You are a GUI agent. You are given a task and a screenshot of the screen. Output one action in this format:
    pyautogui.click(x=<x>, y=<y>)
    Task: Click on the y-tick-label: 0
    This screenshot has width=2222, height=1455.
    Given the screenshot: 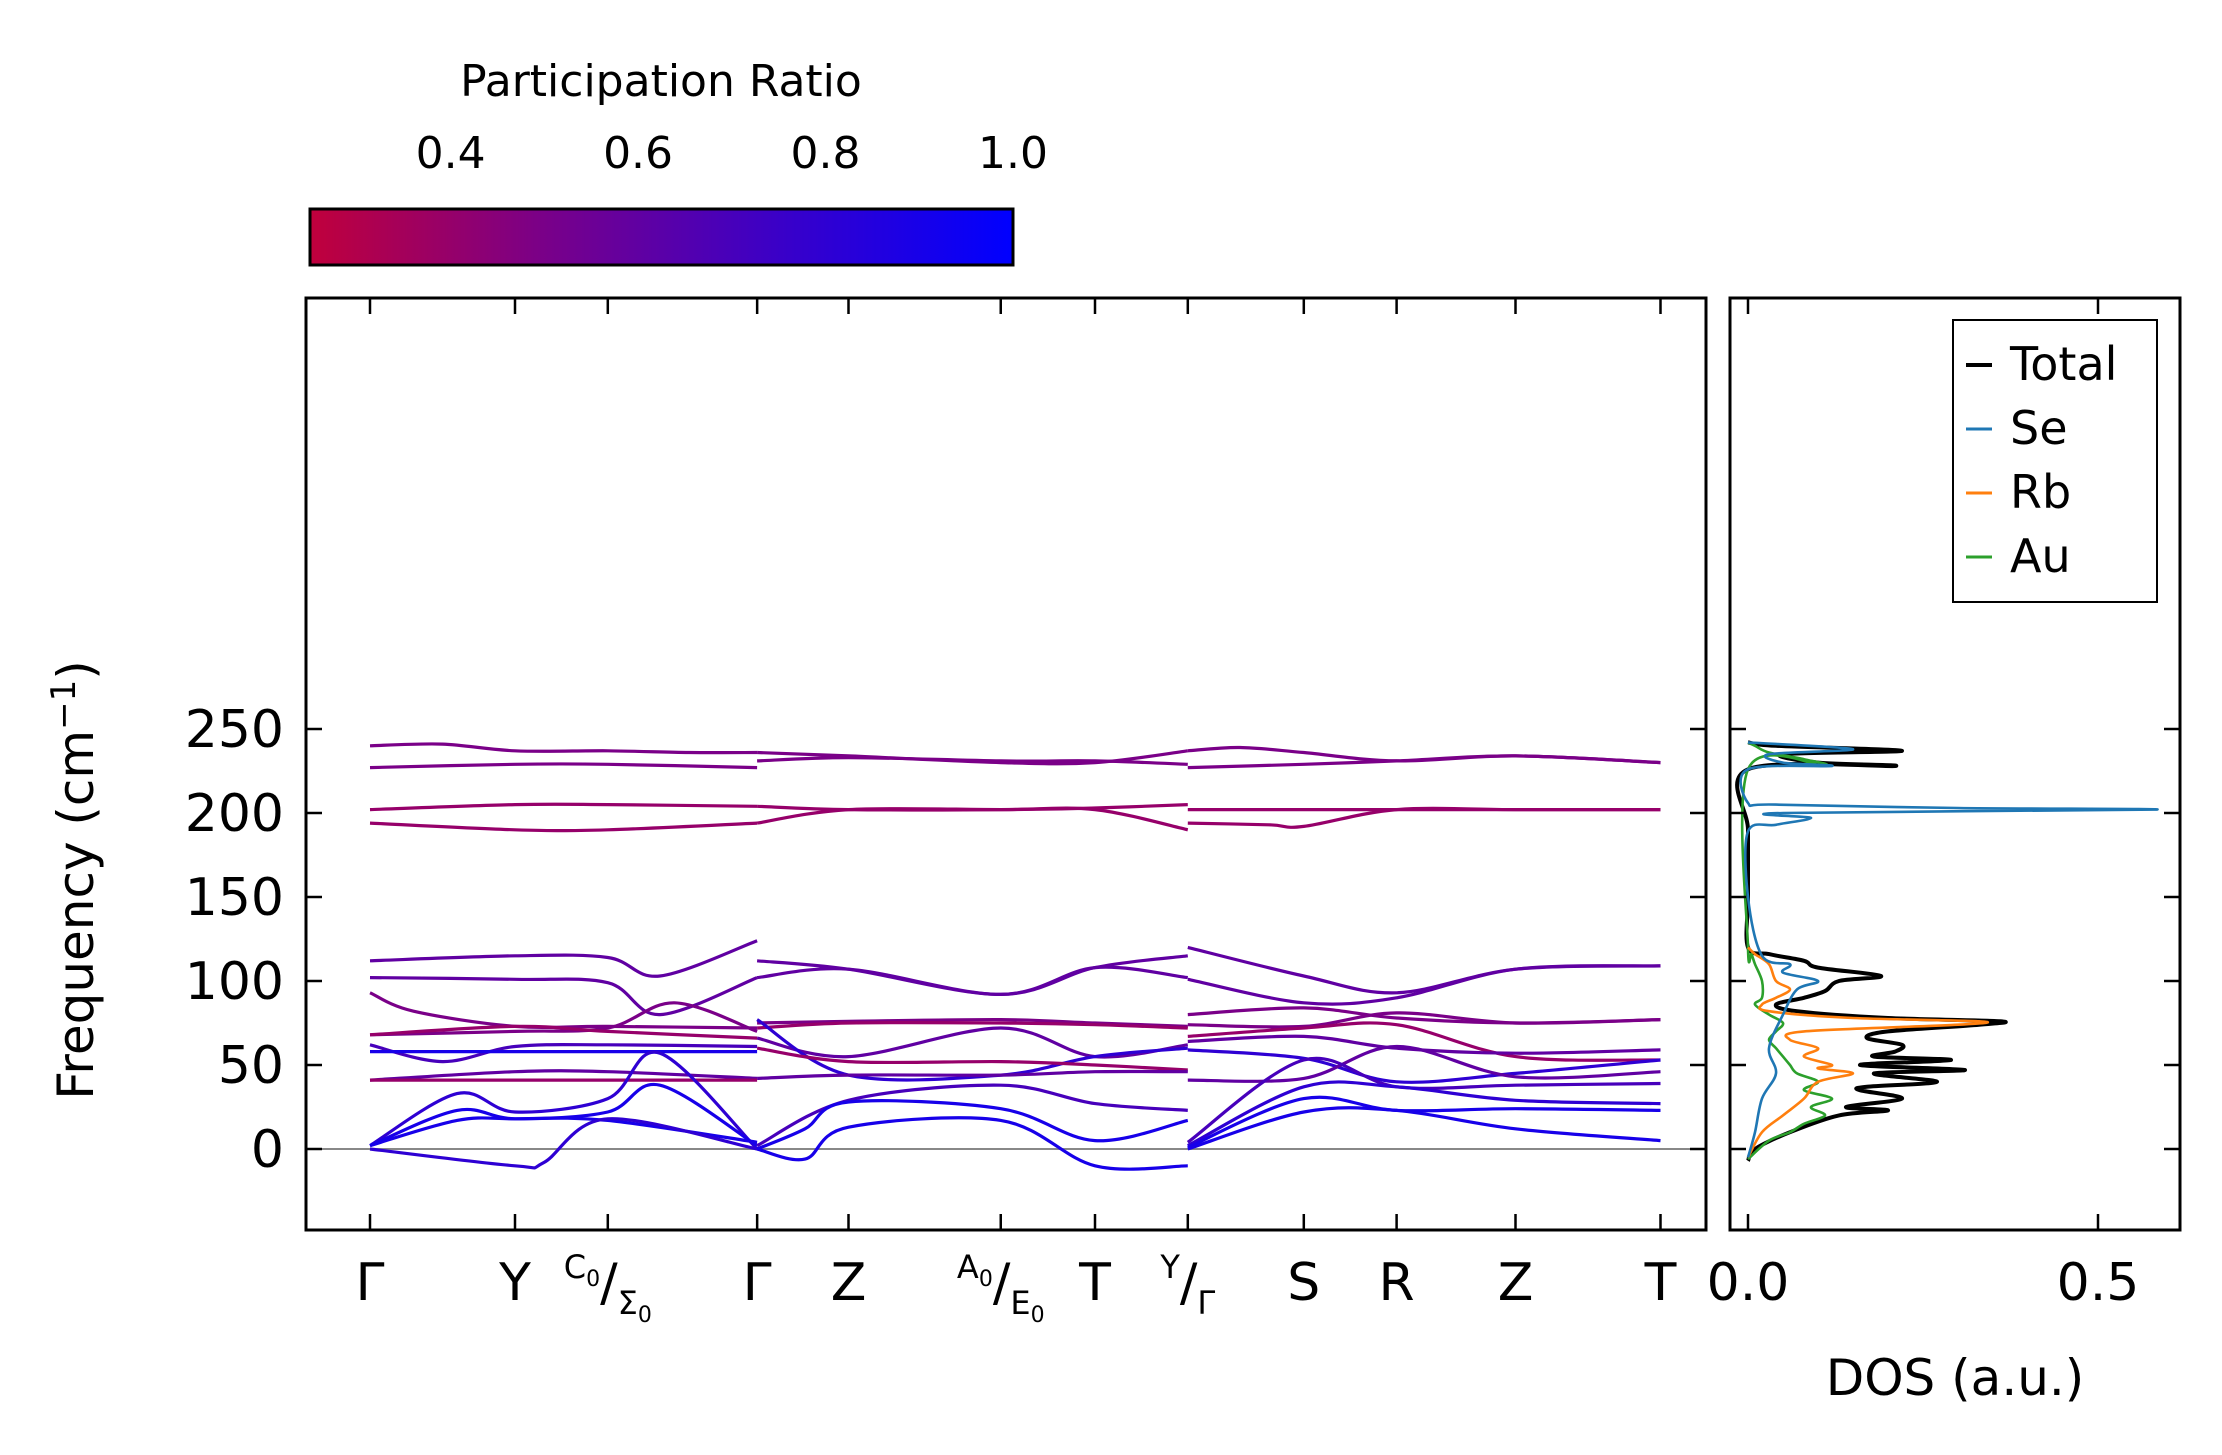 What is the action you would take?
    pyautogui.click(x=267, y=1150)
    